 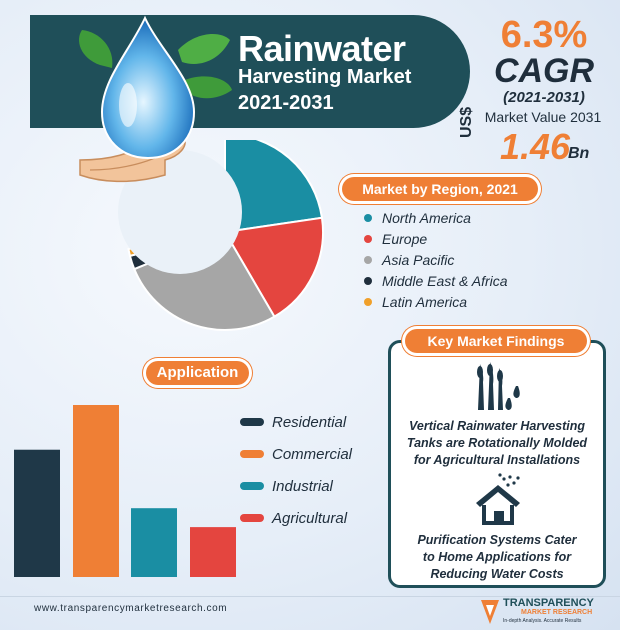 What do you see at coordinates (496, 341) in the screenshot?
I see `key-findings-title: Key Market Findings` at bounding box center [496, 341].